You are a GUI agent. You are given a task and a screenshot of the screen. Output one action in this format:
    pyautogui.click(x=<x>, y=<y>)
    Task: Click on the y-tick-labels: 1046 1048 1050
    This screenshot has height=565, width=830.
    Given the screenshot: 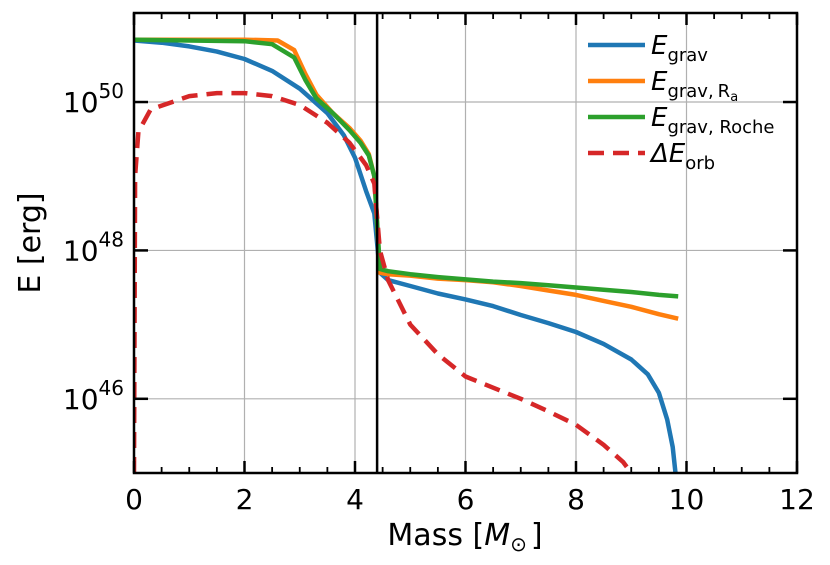 What is the action you would take?
    pyautogui.click(x=93, y=247)
    